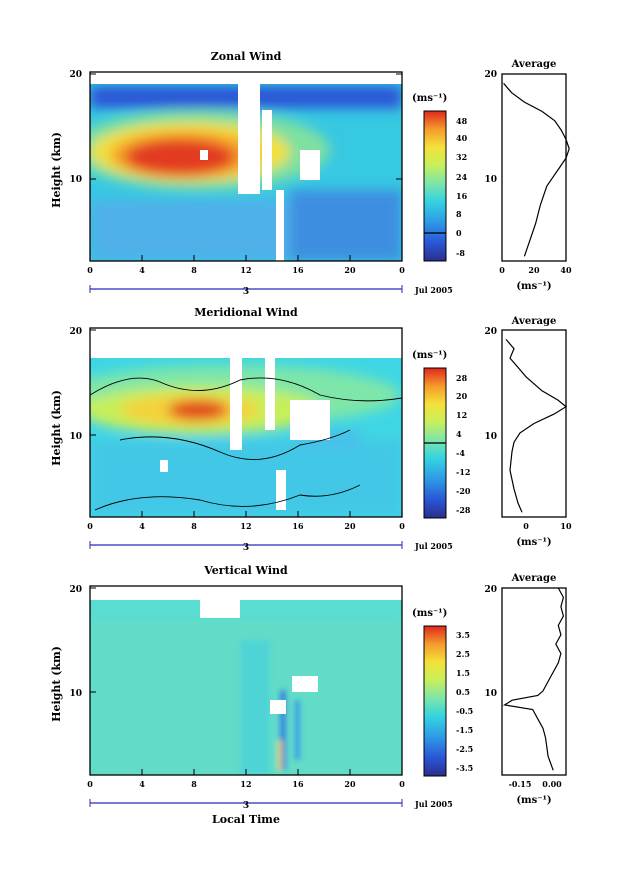 The image size is (620, 873). I want to click on avg-x-tick: 40, so click(566, 270).